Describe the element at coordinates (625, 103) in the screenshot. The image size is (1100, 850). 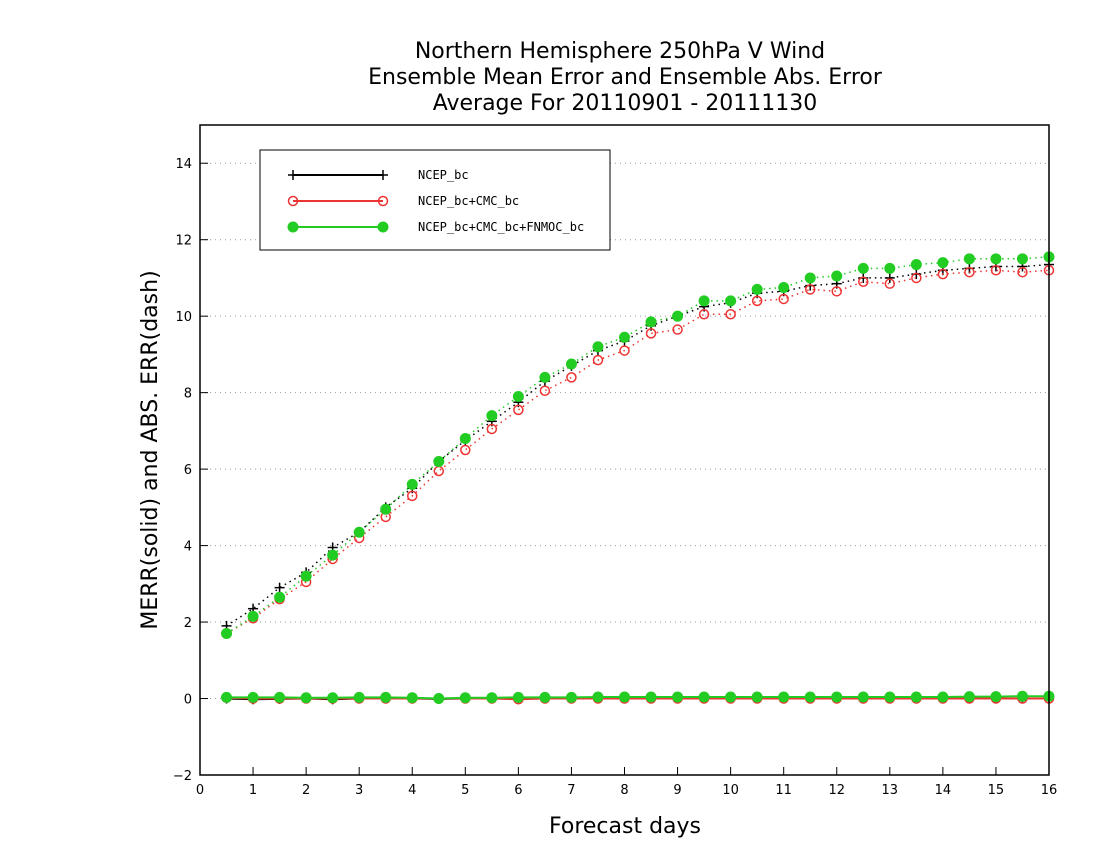
I see `chart-title-line-3: Average For 20110901 - 20111130` at that location.